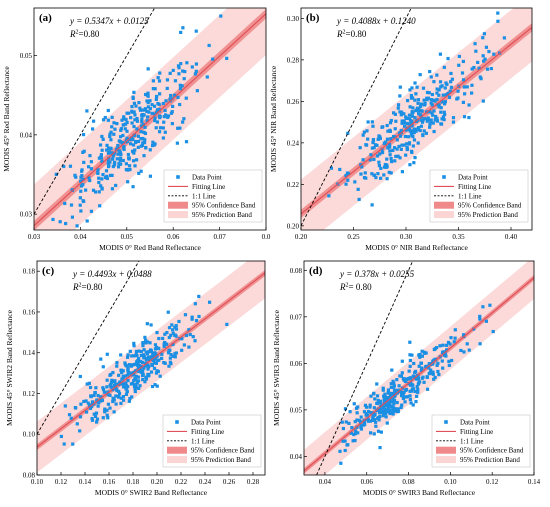  I want to click on legend-confidence-marker, so click(444, 205).